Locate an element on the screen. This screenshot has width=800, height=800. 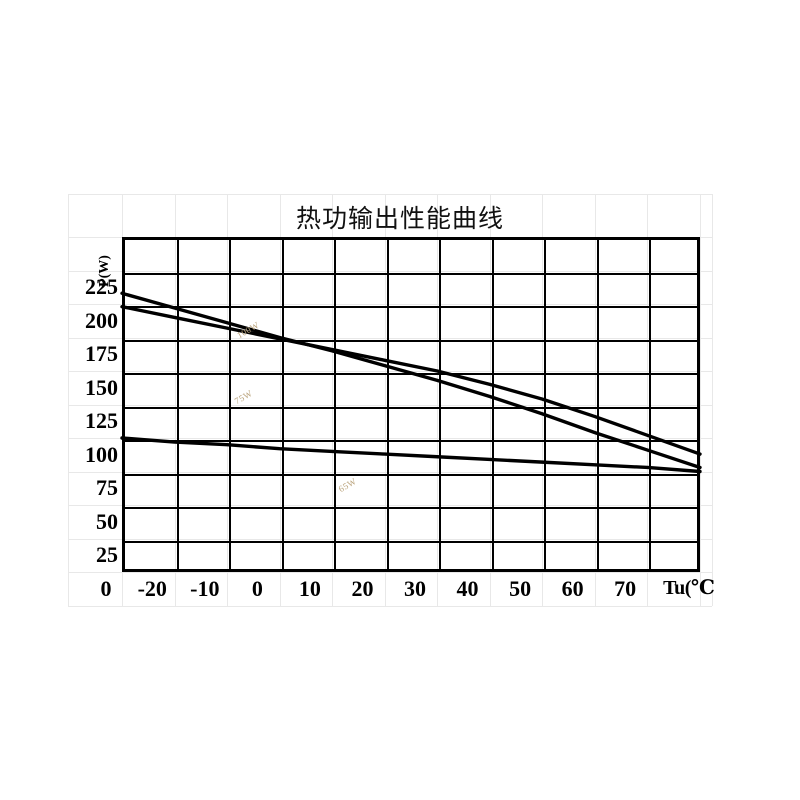
x-axis-tick-labels: 0 -20 -10 0 10 20 30 40 50 60 70 Tu(℃ is located at coordinates (400, 593).